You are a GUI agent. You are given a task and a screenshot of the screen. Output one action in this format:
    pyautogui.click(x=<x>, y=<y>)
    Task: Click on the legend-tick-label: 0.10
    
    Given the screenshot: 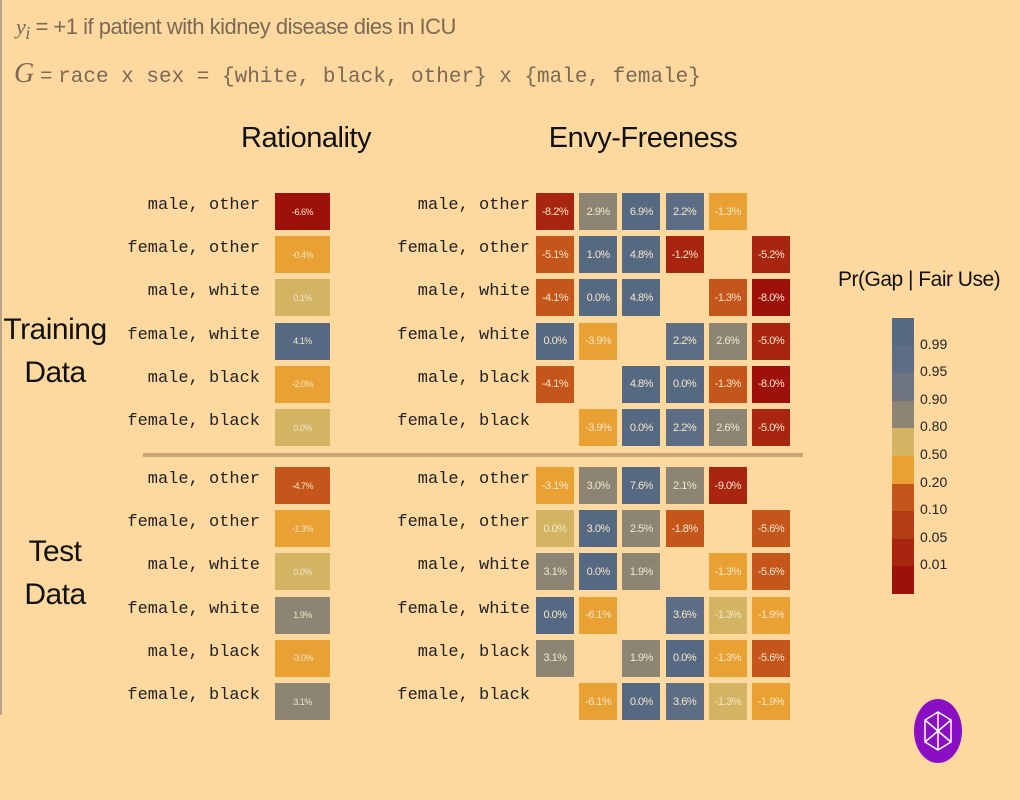 What is the action you would take?
    pyautogui.click(x=934, y=509)
    